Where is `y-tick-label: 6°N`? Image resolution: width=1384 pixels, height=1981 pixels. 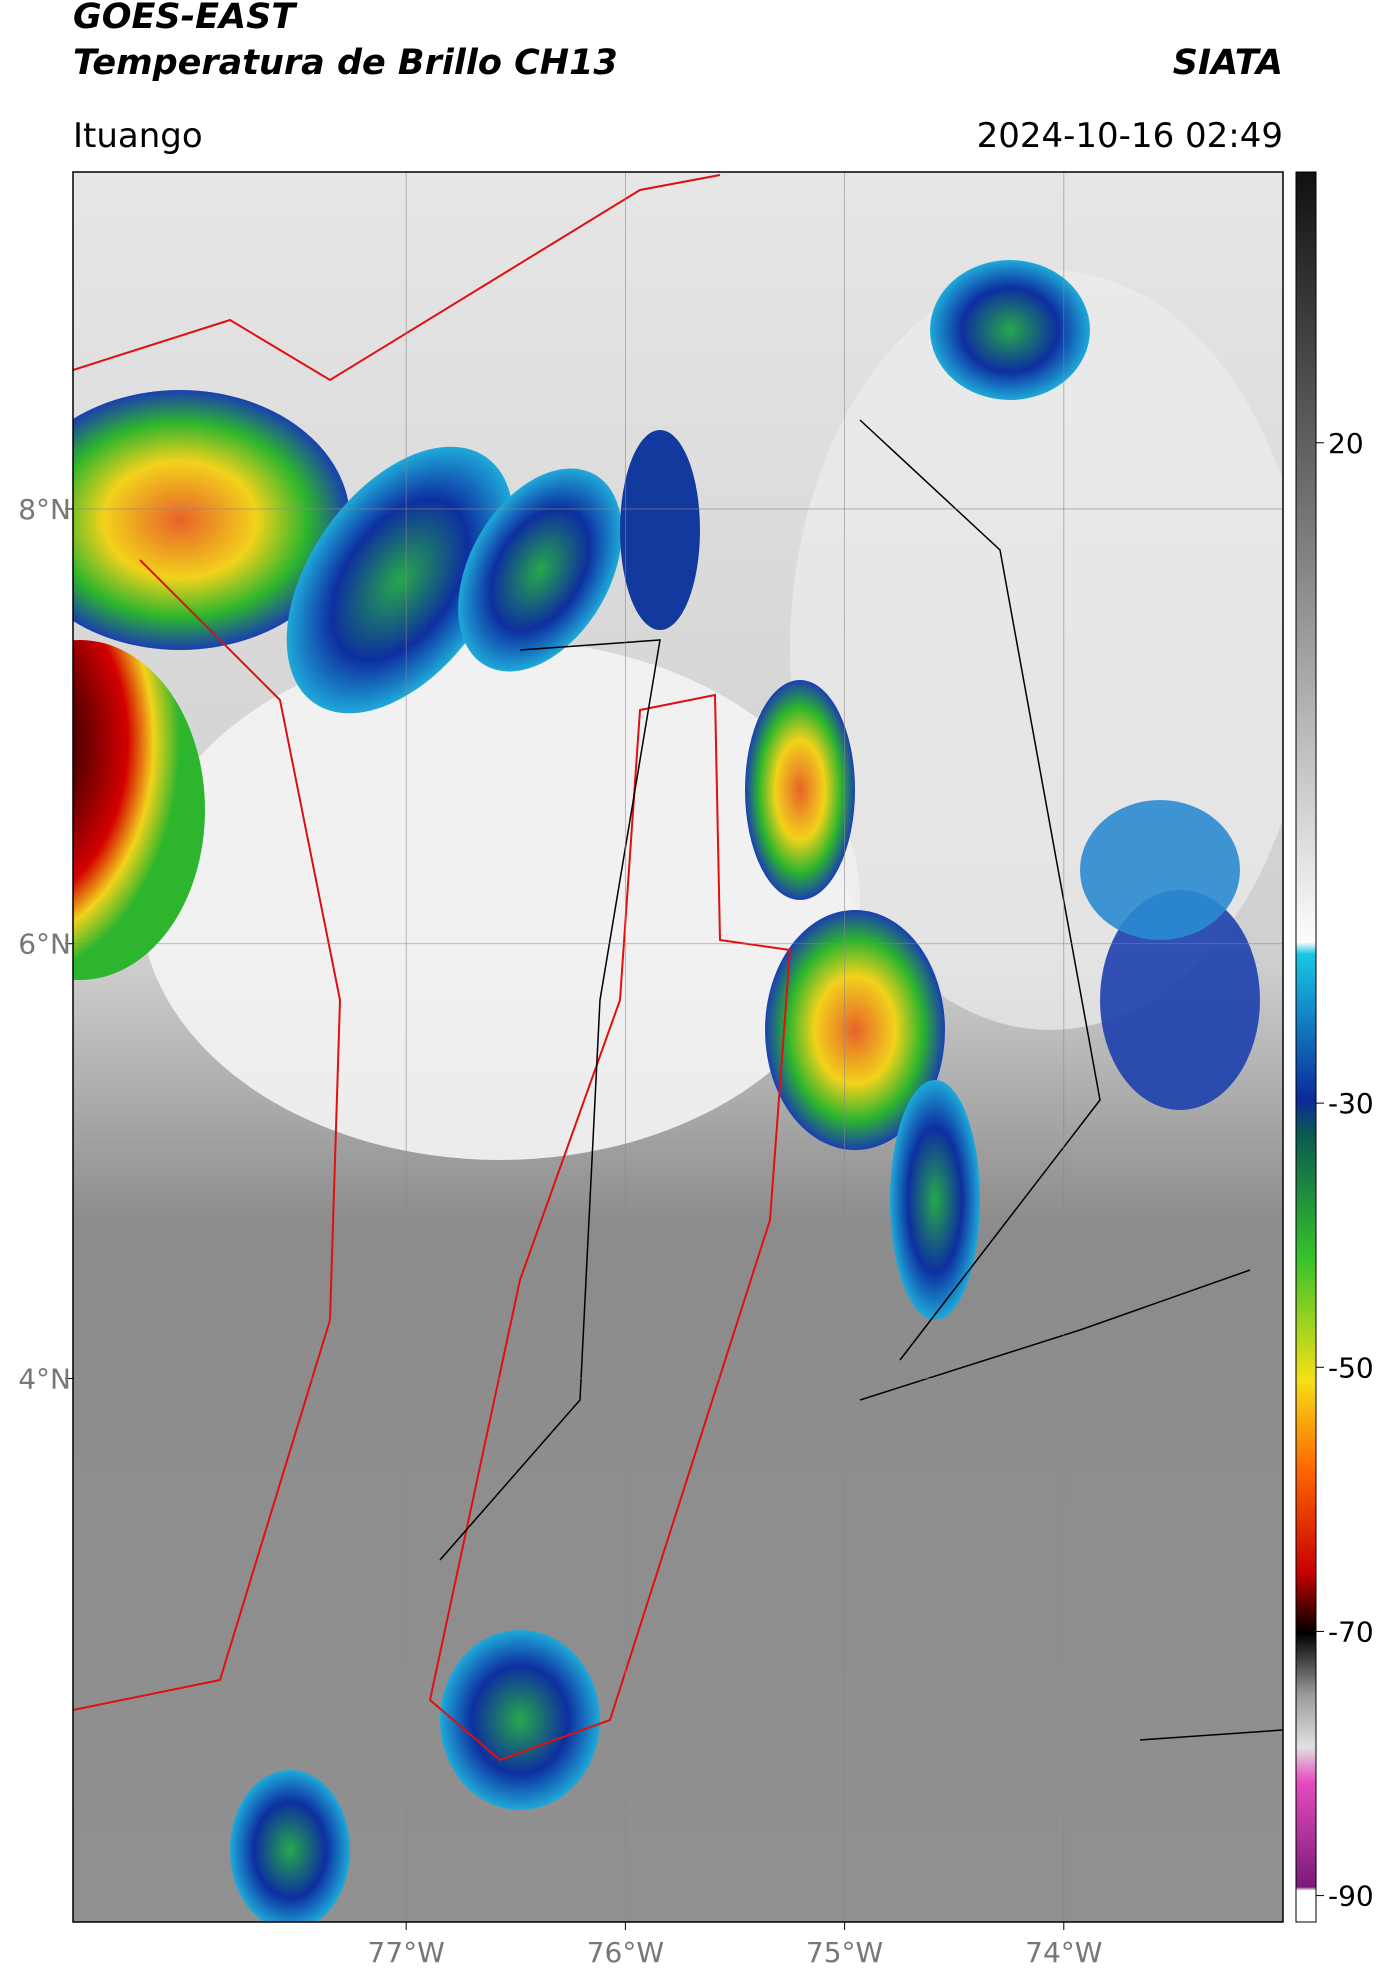 y-tick-label: 6°N is located at coordinates (44, 944).